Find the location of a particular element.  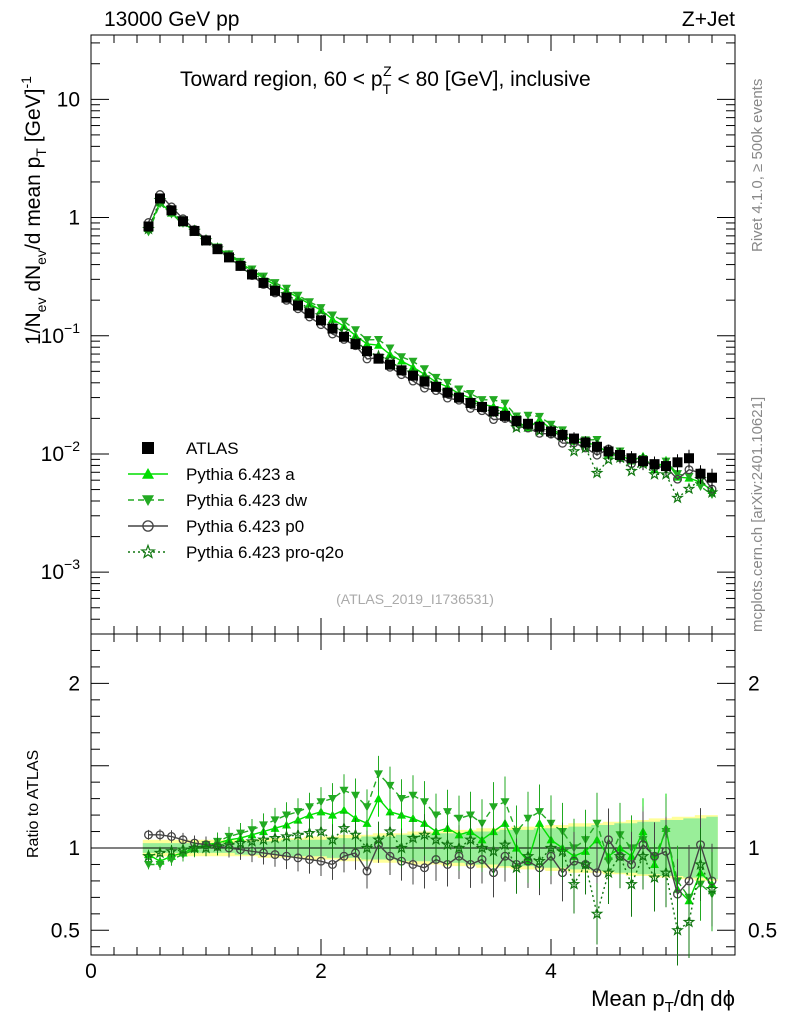

legend-label: Pythia 6.423 a is located at coordinates (240, 474).